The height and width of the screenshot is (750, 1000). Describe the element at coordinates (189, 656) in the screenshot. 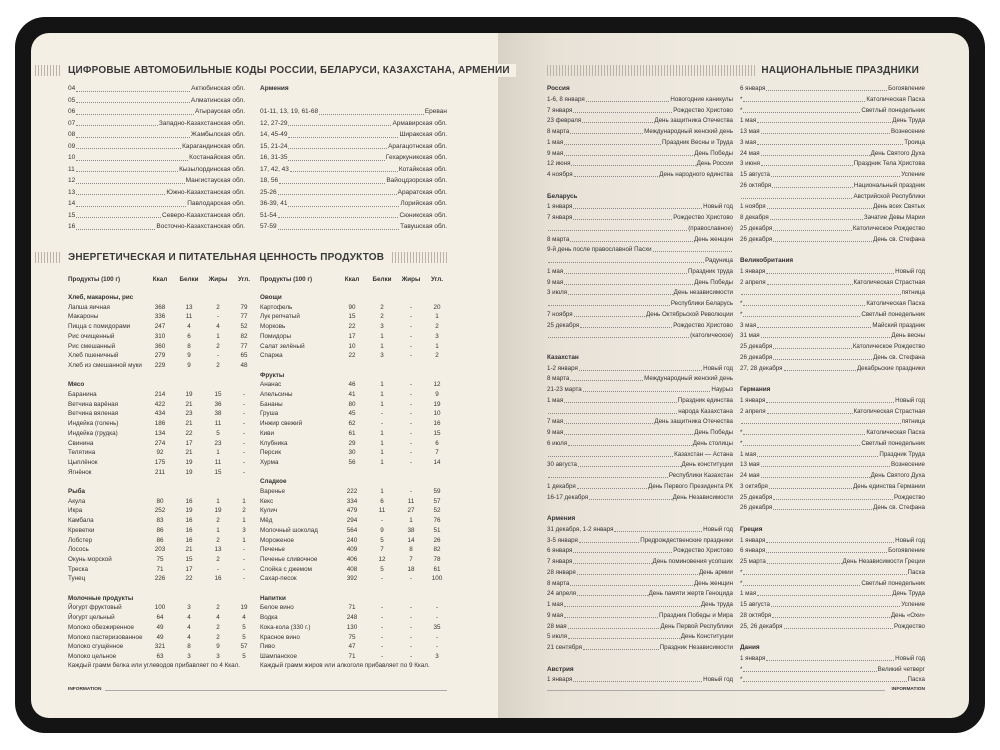

I see `nutrient-value: 3` at that location.